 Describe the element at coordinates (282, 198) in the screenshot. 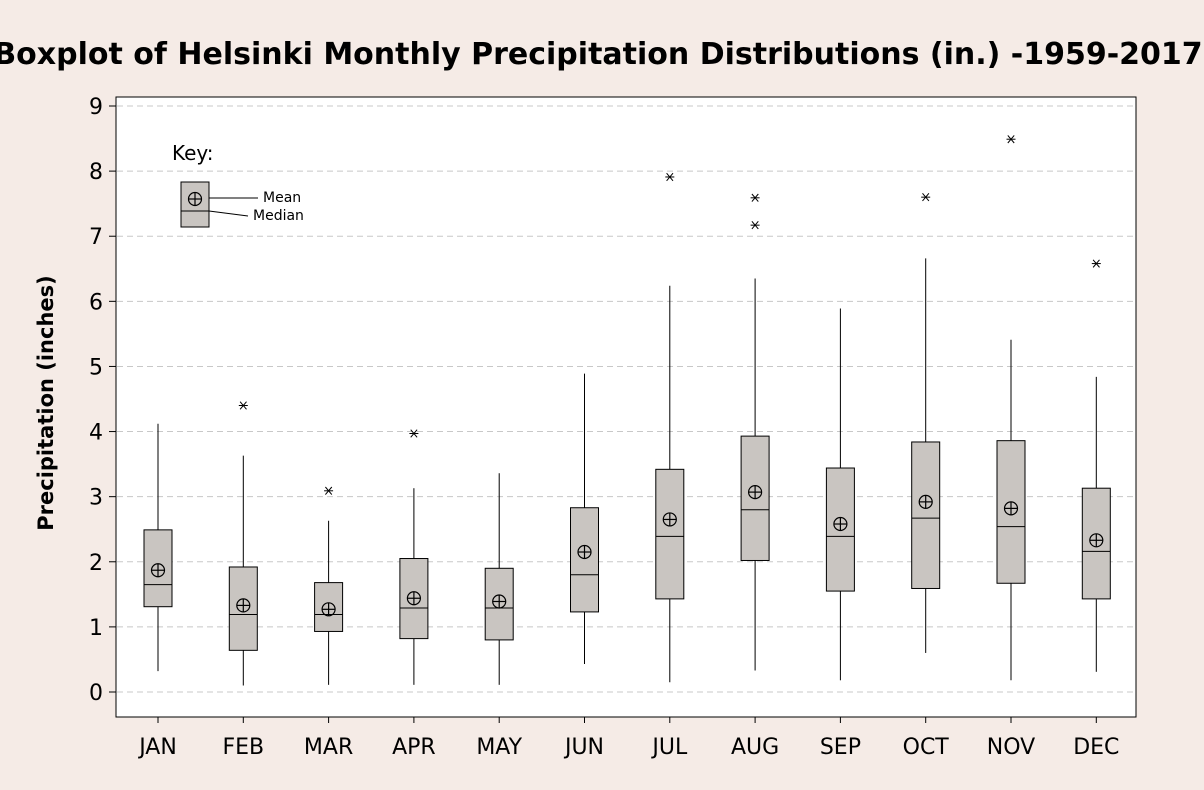

I see `key-mean-label: Mean` at that location.